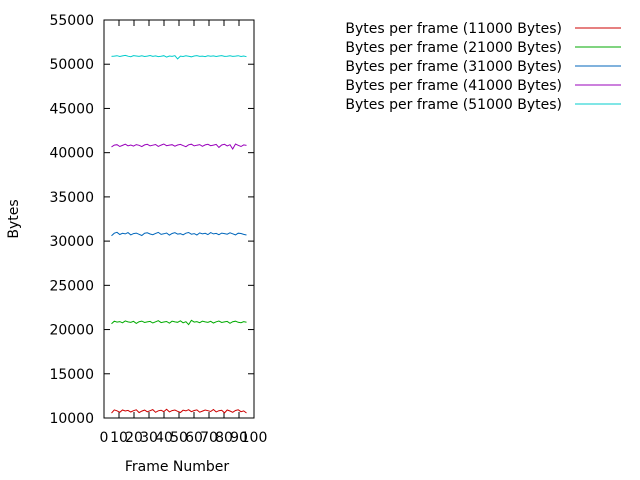 Image resolution: width=640 pixels, height=480 pixels. What do you see at coordinates (254, 438) in the screenshot?
I see `x-tick-label: 100` at bounding box center [254, 438].